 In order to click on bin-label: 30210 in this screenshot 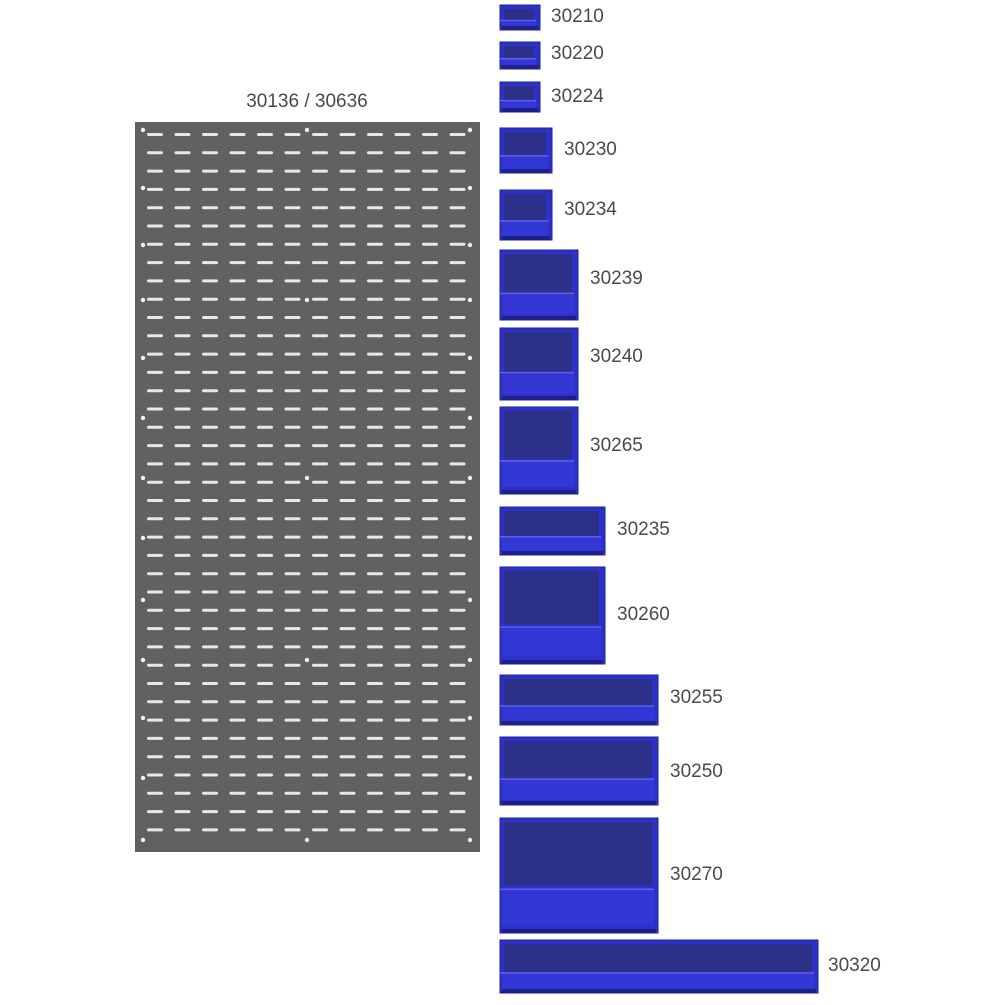, I will do `click(577, 16)`.